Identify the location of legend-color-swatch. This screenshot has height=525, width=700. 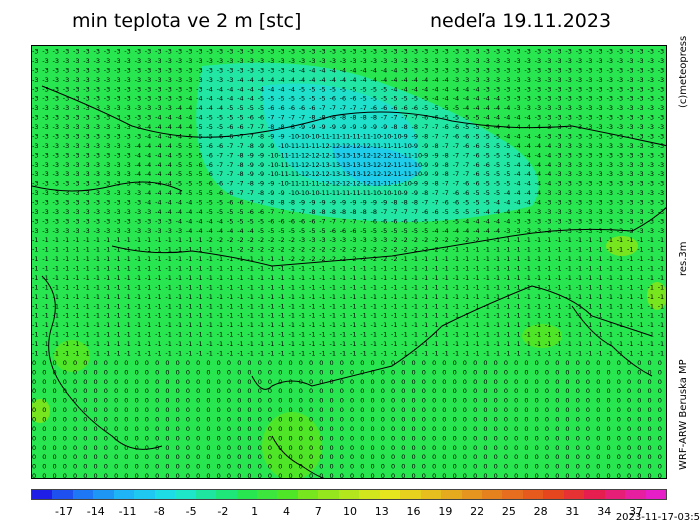
(492, 494).